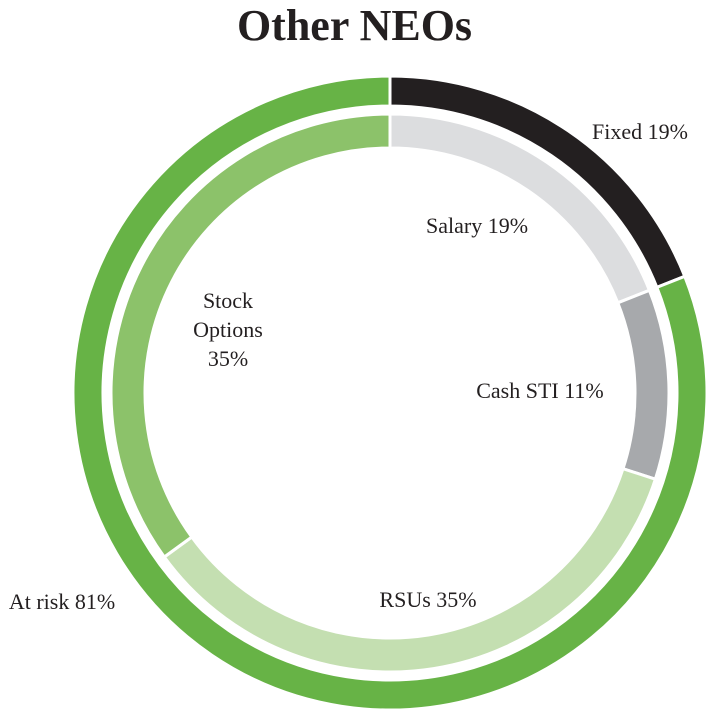  What do you see at coordinates (477, 225) in the screenshot?
I see `slice-label-salary-19: Salary 19%` at bounding box center [477, 225].